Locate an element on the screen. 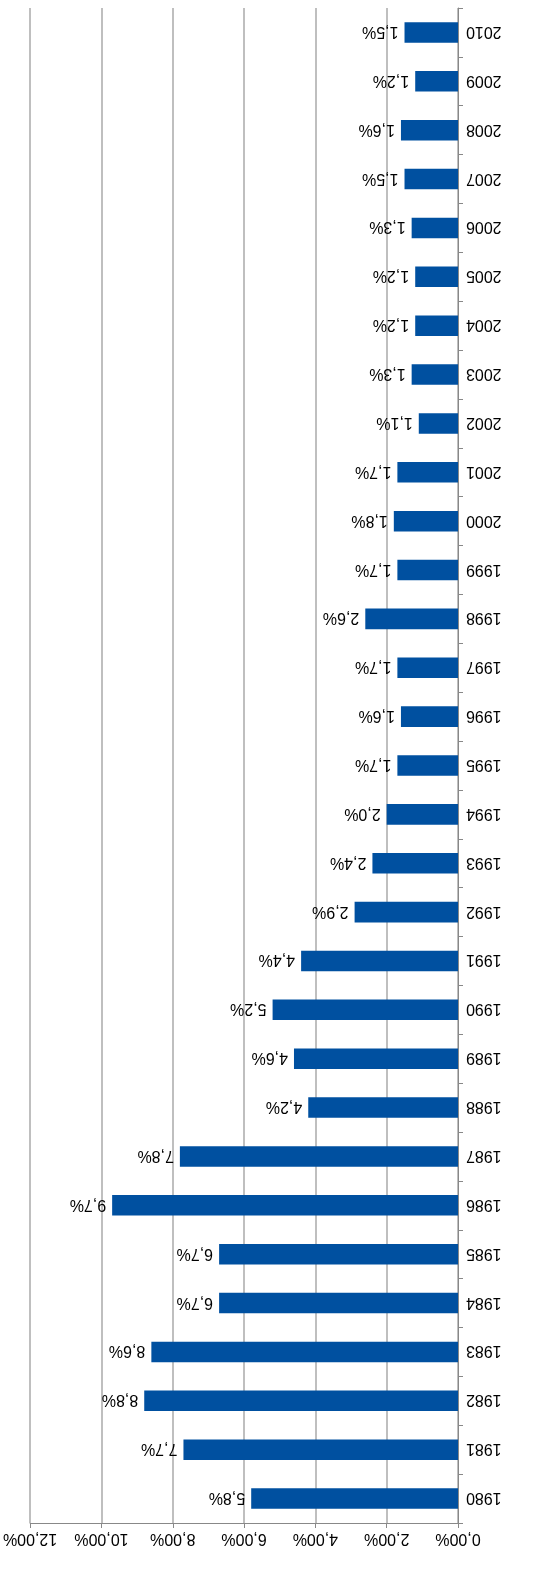 The image size is (542, 1575). y-tick-label: 2002 is located at coordinates (483, 423).